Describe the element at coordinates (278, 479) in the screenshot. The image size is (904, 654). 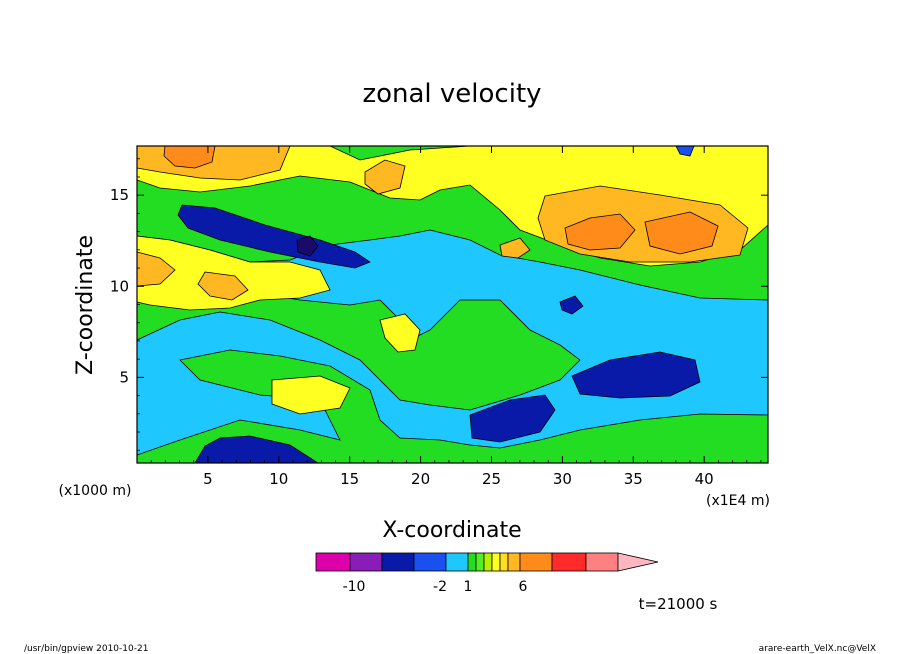
I see `x-tick-label: 10` at that location.